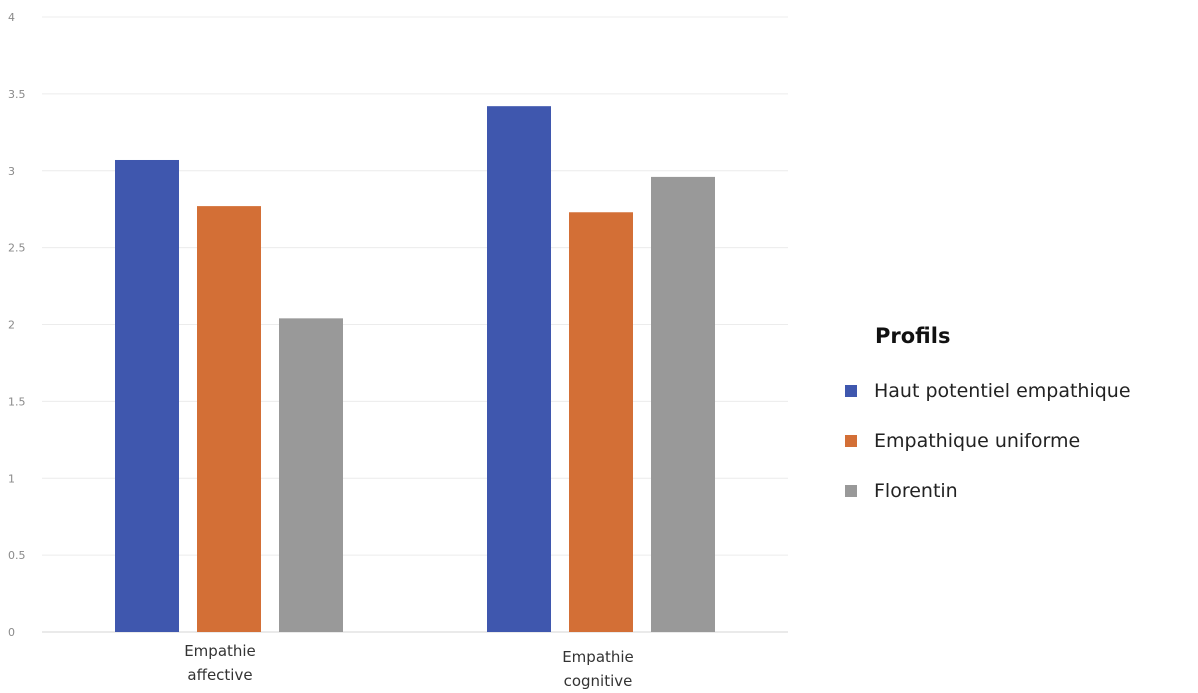 This screenshot has height=693, width=1198. I want to click on legend-item-empathique-uniforme: Empathique uniforme, so click(988, 441).